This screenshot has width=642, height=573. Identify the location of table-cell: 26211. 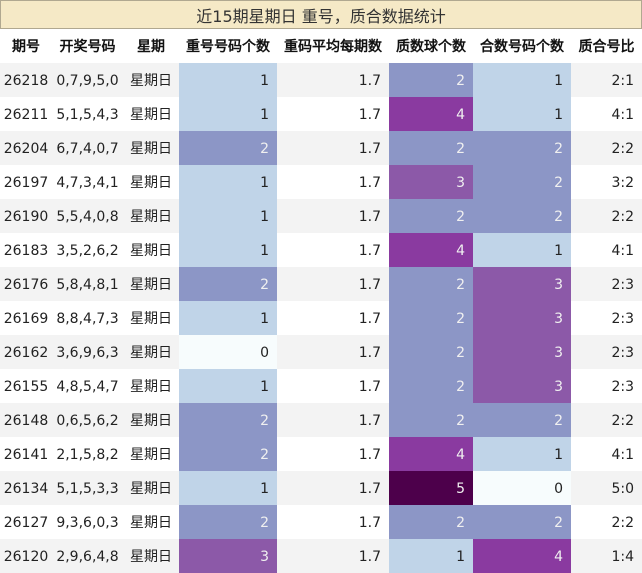
(26, 115).